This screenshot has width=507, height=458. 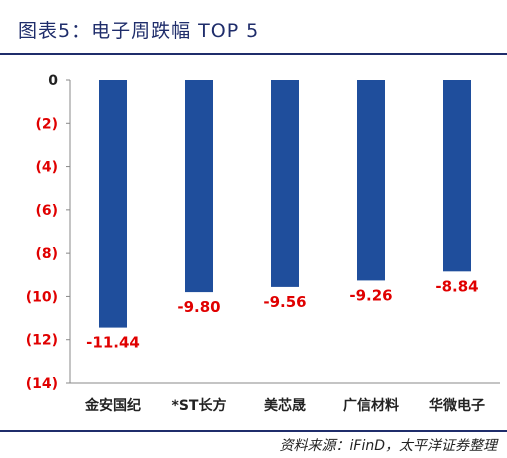 I want to click on y-tick-label: (4), so click(x=46, y=168).